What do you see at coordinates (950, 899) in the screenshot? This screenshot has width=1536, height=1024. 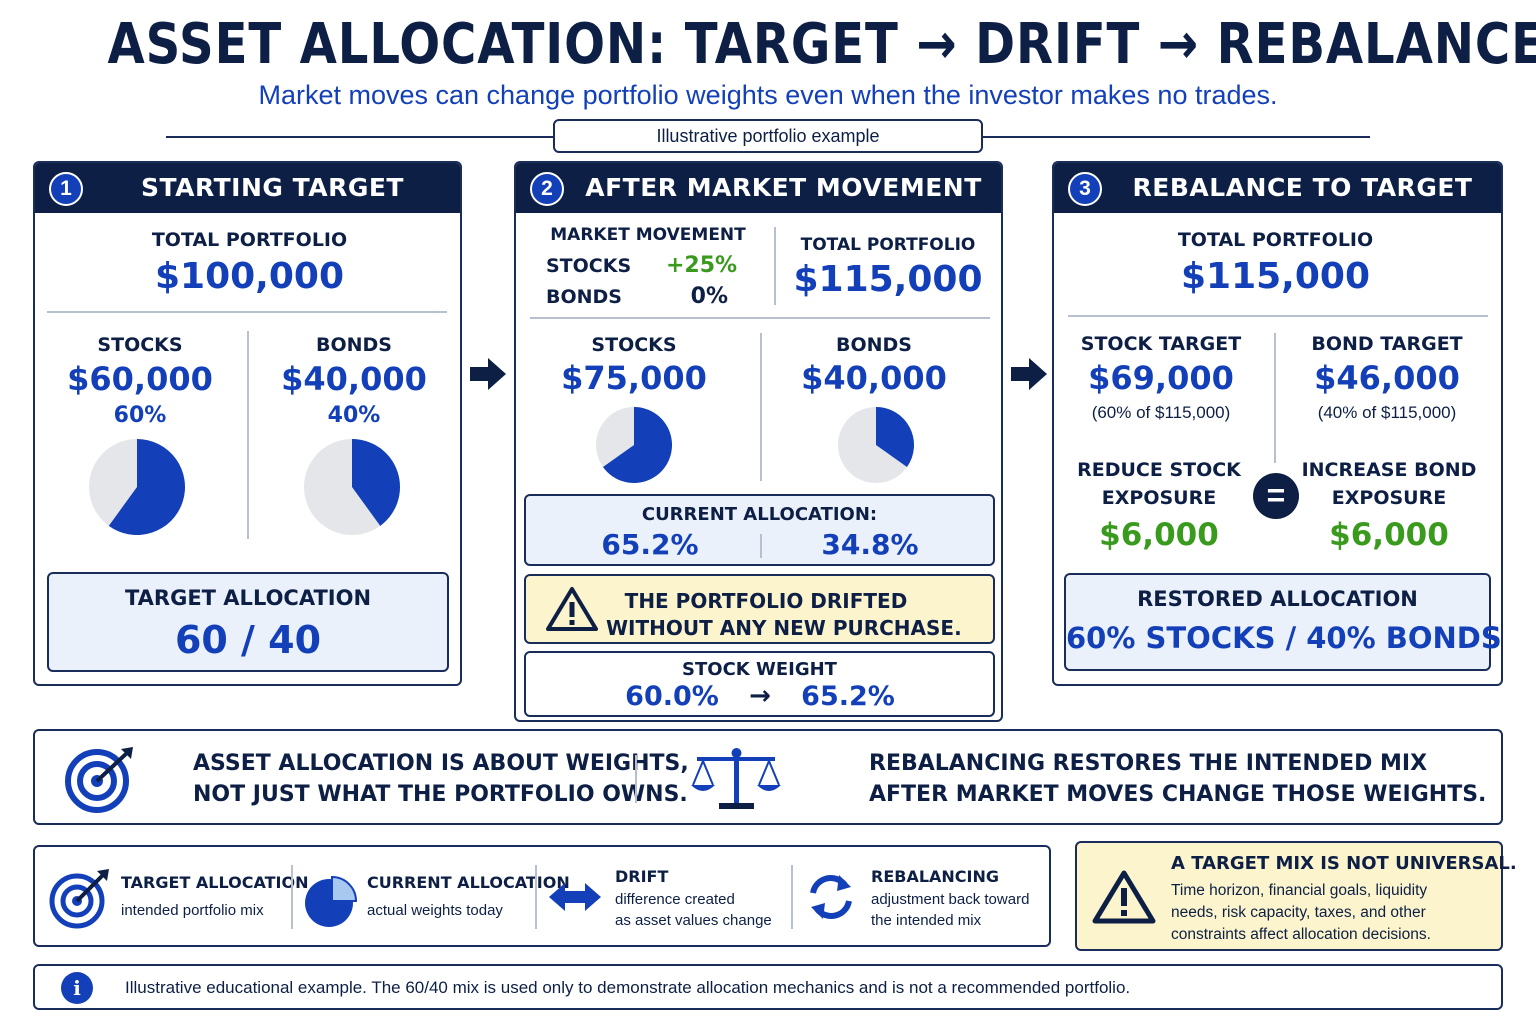 I see `legend-desc: adjustment back toward` at bounding box center [950, 899].